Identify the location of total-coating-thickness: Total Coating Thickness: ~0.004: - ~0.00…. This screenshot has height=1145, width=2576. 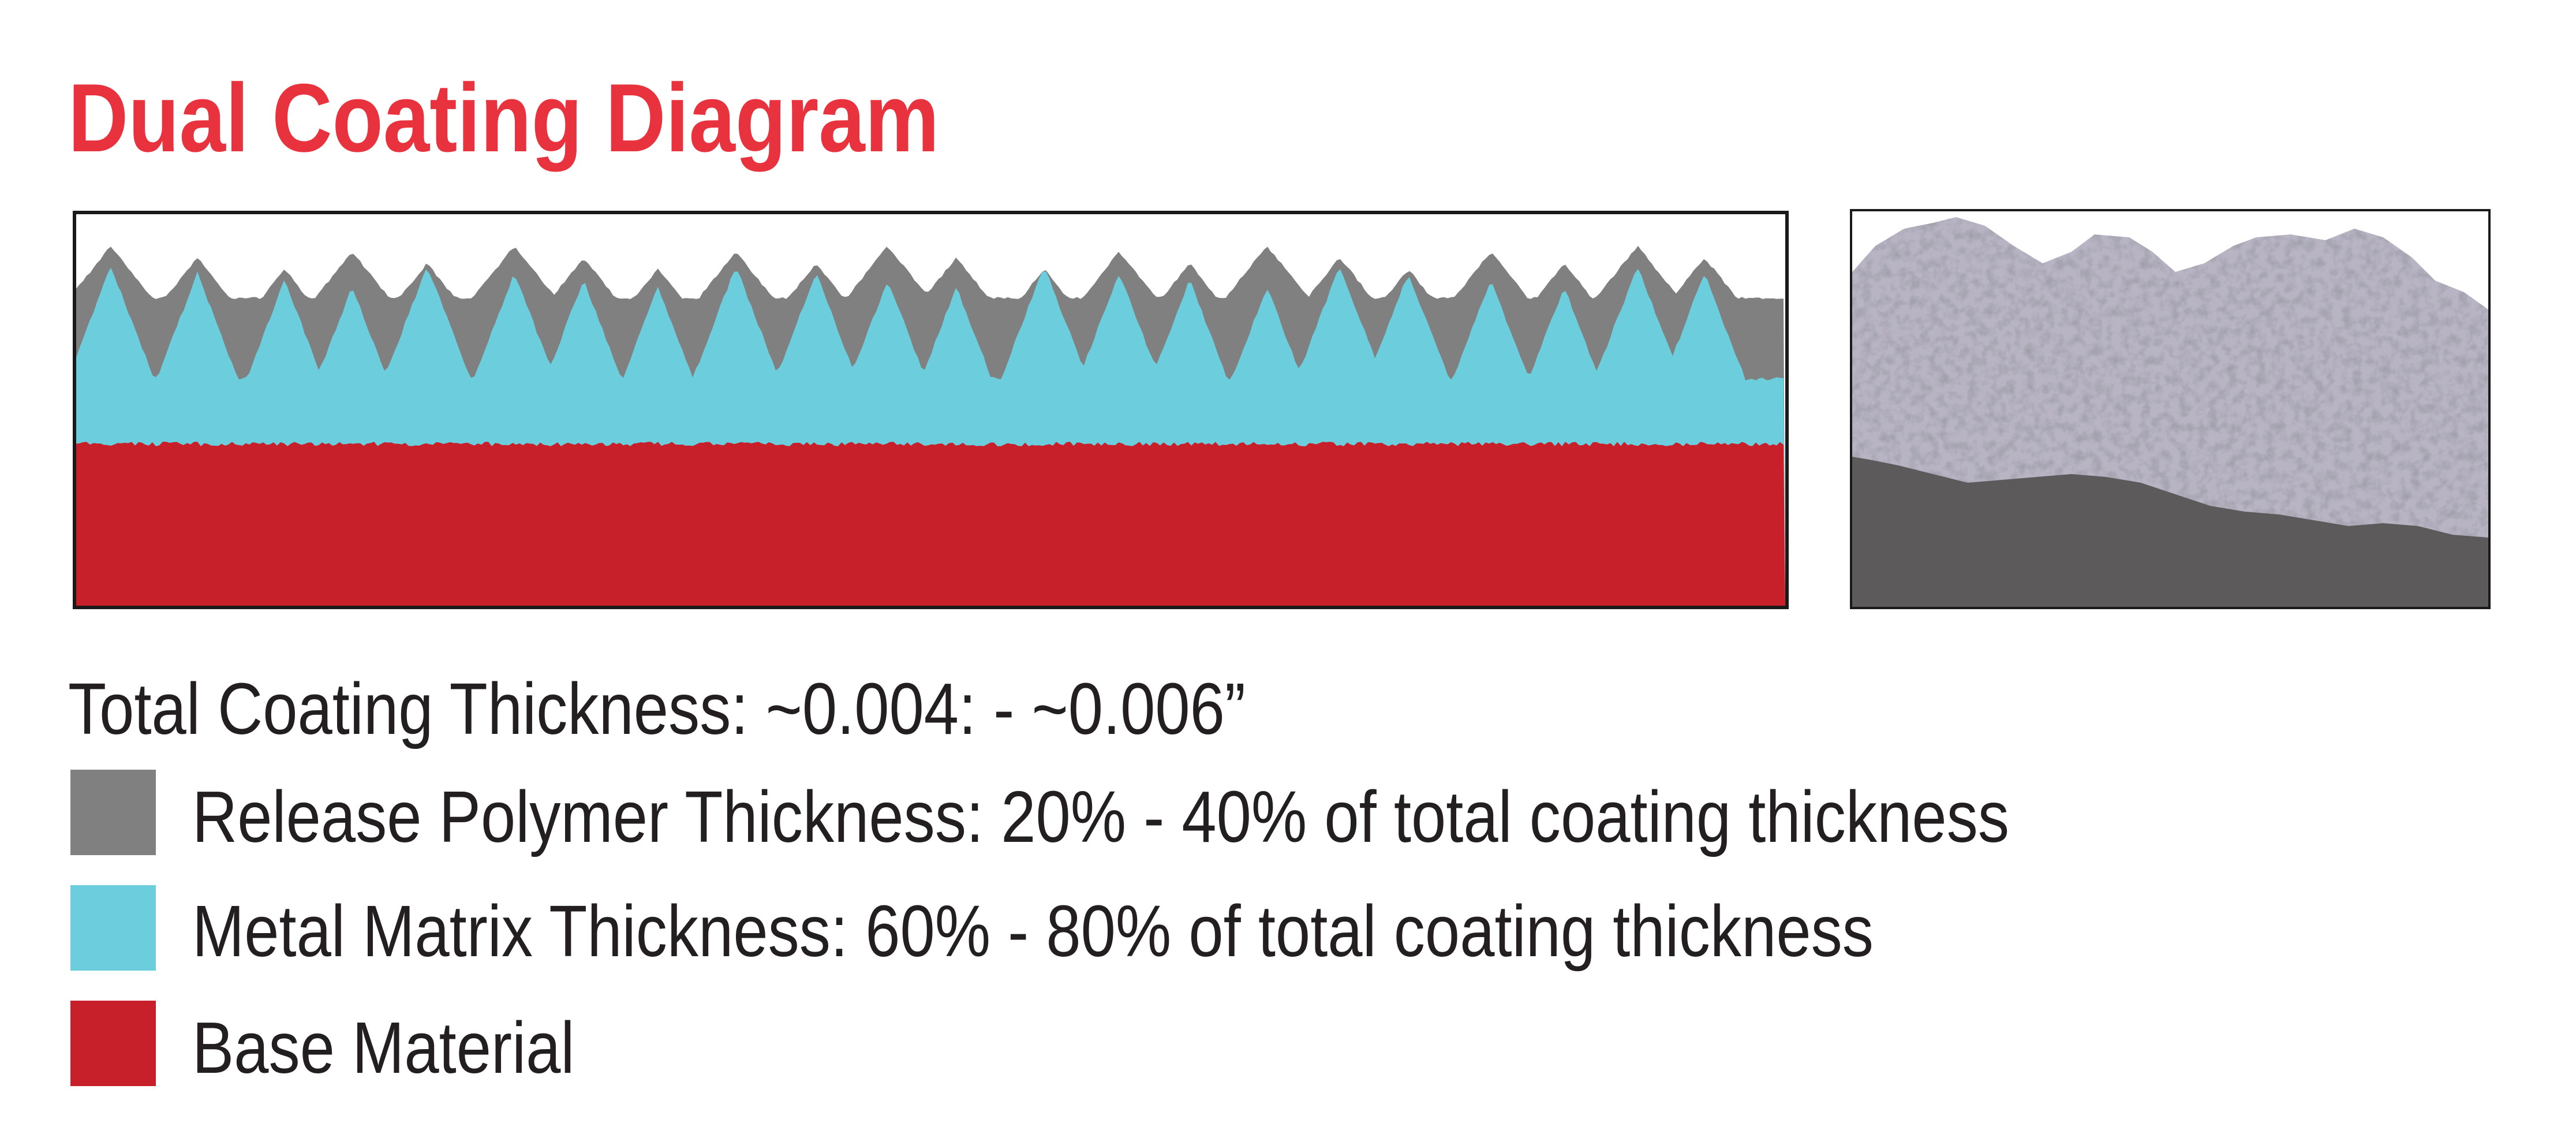
(657, 708).